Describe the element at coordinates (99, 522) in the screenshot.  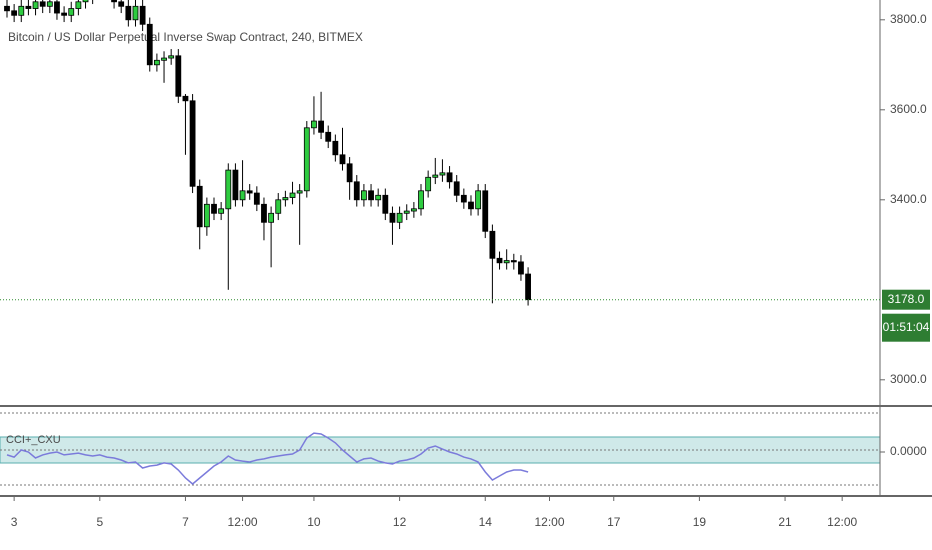
I see `x-tick-label: 5` at that location.